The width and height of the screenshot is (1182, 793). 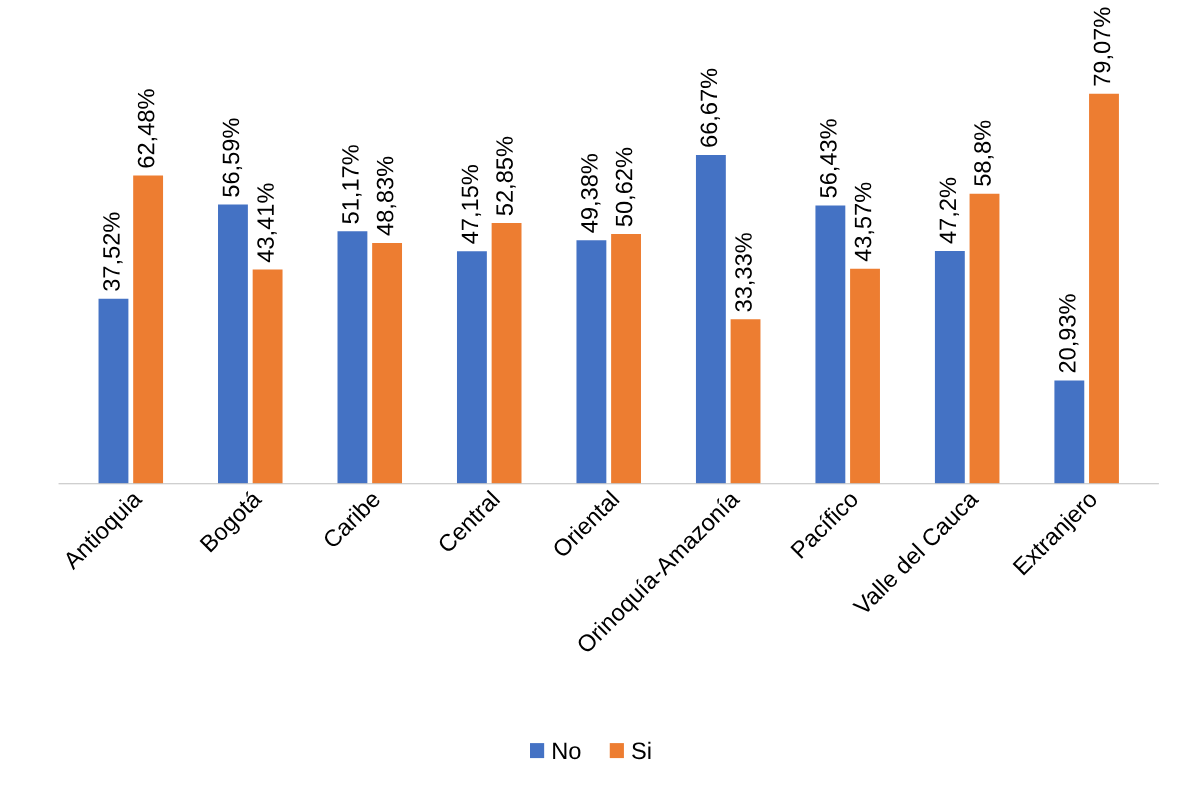 What do you see at coordinates (471, 204) in the screenshot?
I see `data-label: 47,15%` at bounding box center [471, 204].